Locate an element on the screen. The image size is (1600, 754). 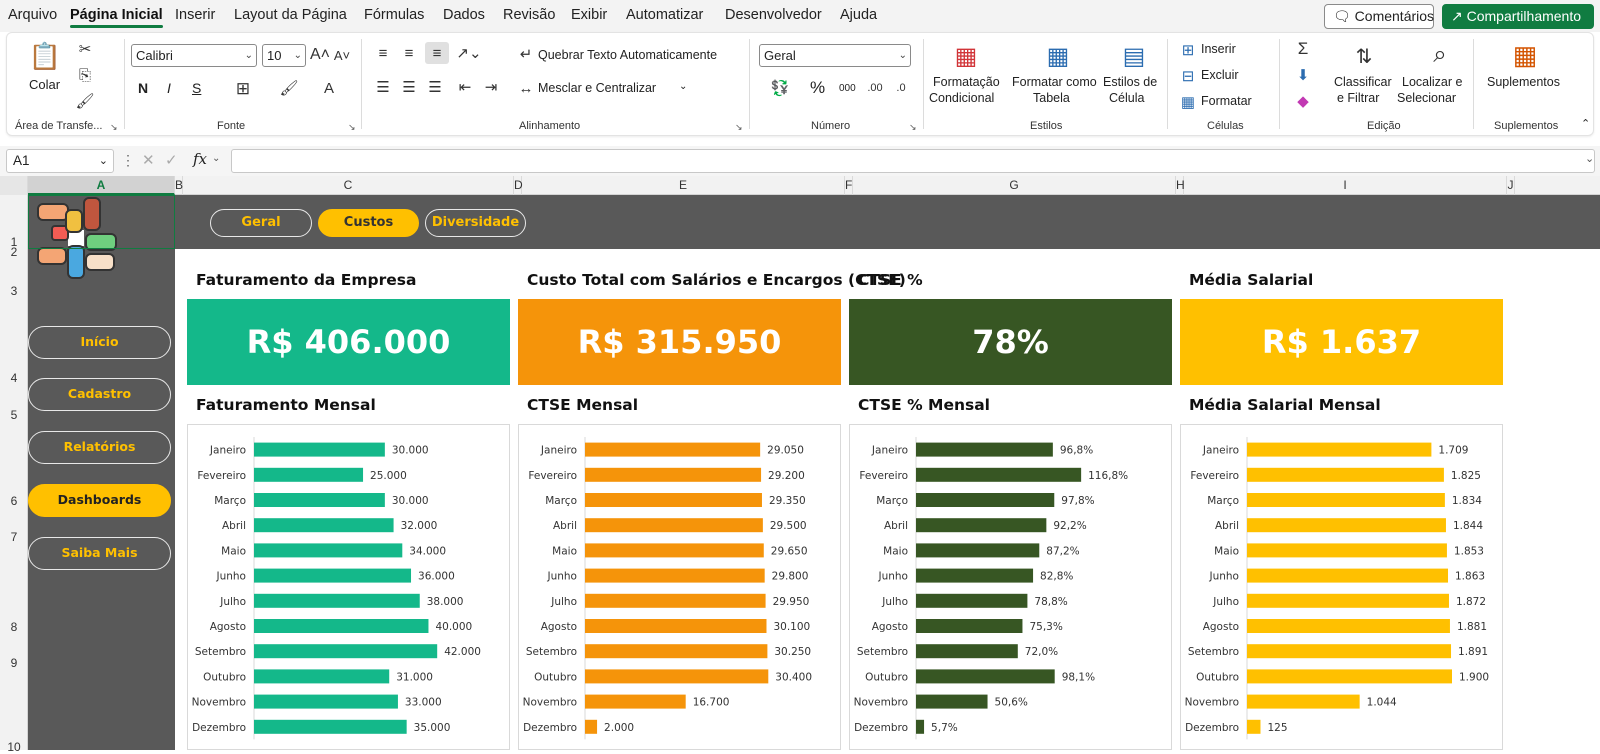
paste-label: Colar is located at coordinates (45, 84).